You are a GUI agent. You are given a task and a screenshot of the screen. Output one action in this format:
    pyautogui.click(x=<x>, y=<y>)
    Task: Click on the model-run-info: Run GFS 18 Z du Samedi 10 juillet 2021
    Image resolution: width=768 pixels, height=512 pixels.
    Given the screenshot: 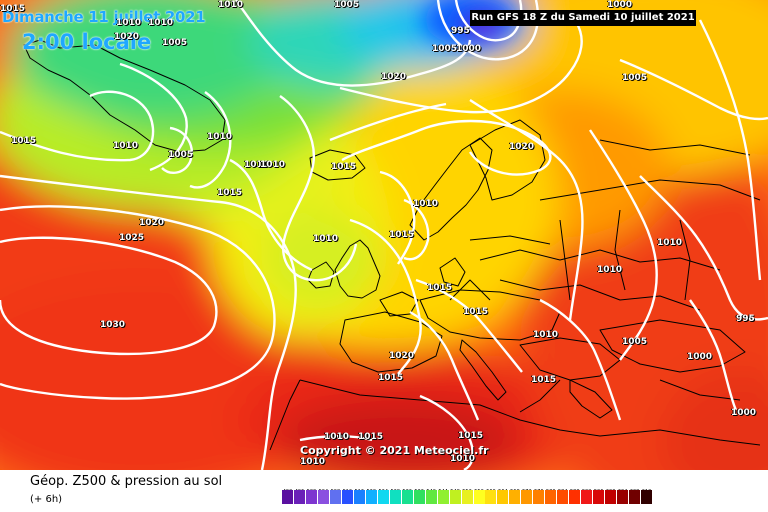 What is the action you would take?
    pyautogui.click(x=583, y=18)
    